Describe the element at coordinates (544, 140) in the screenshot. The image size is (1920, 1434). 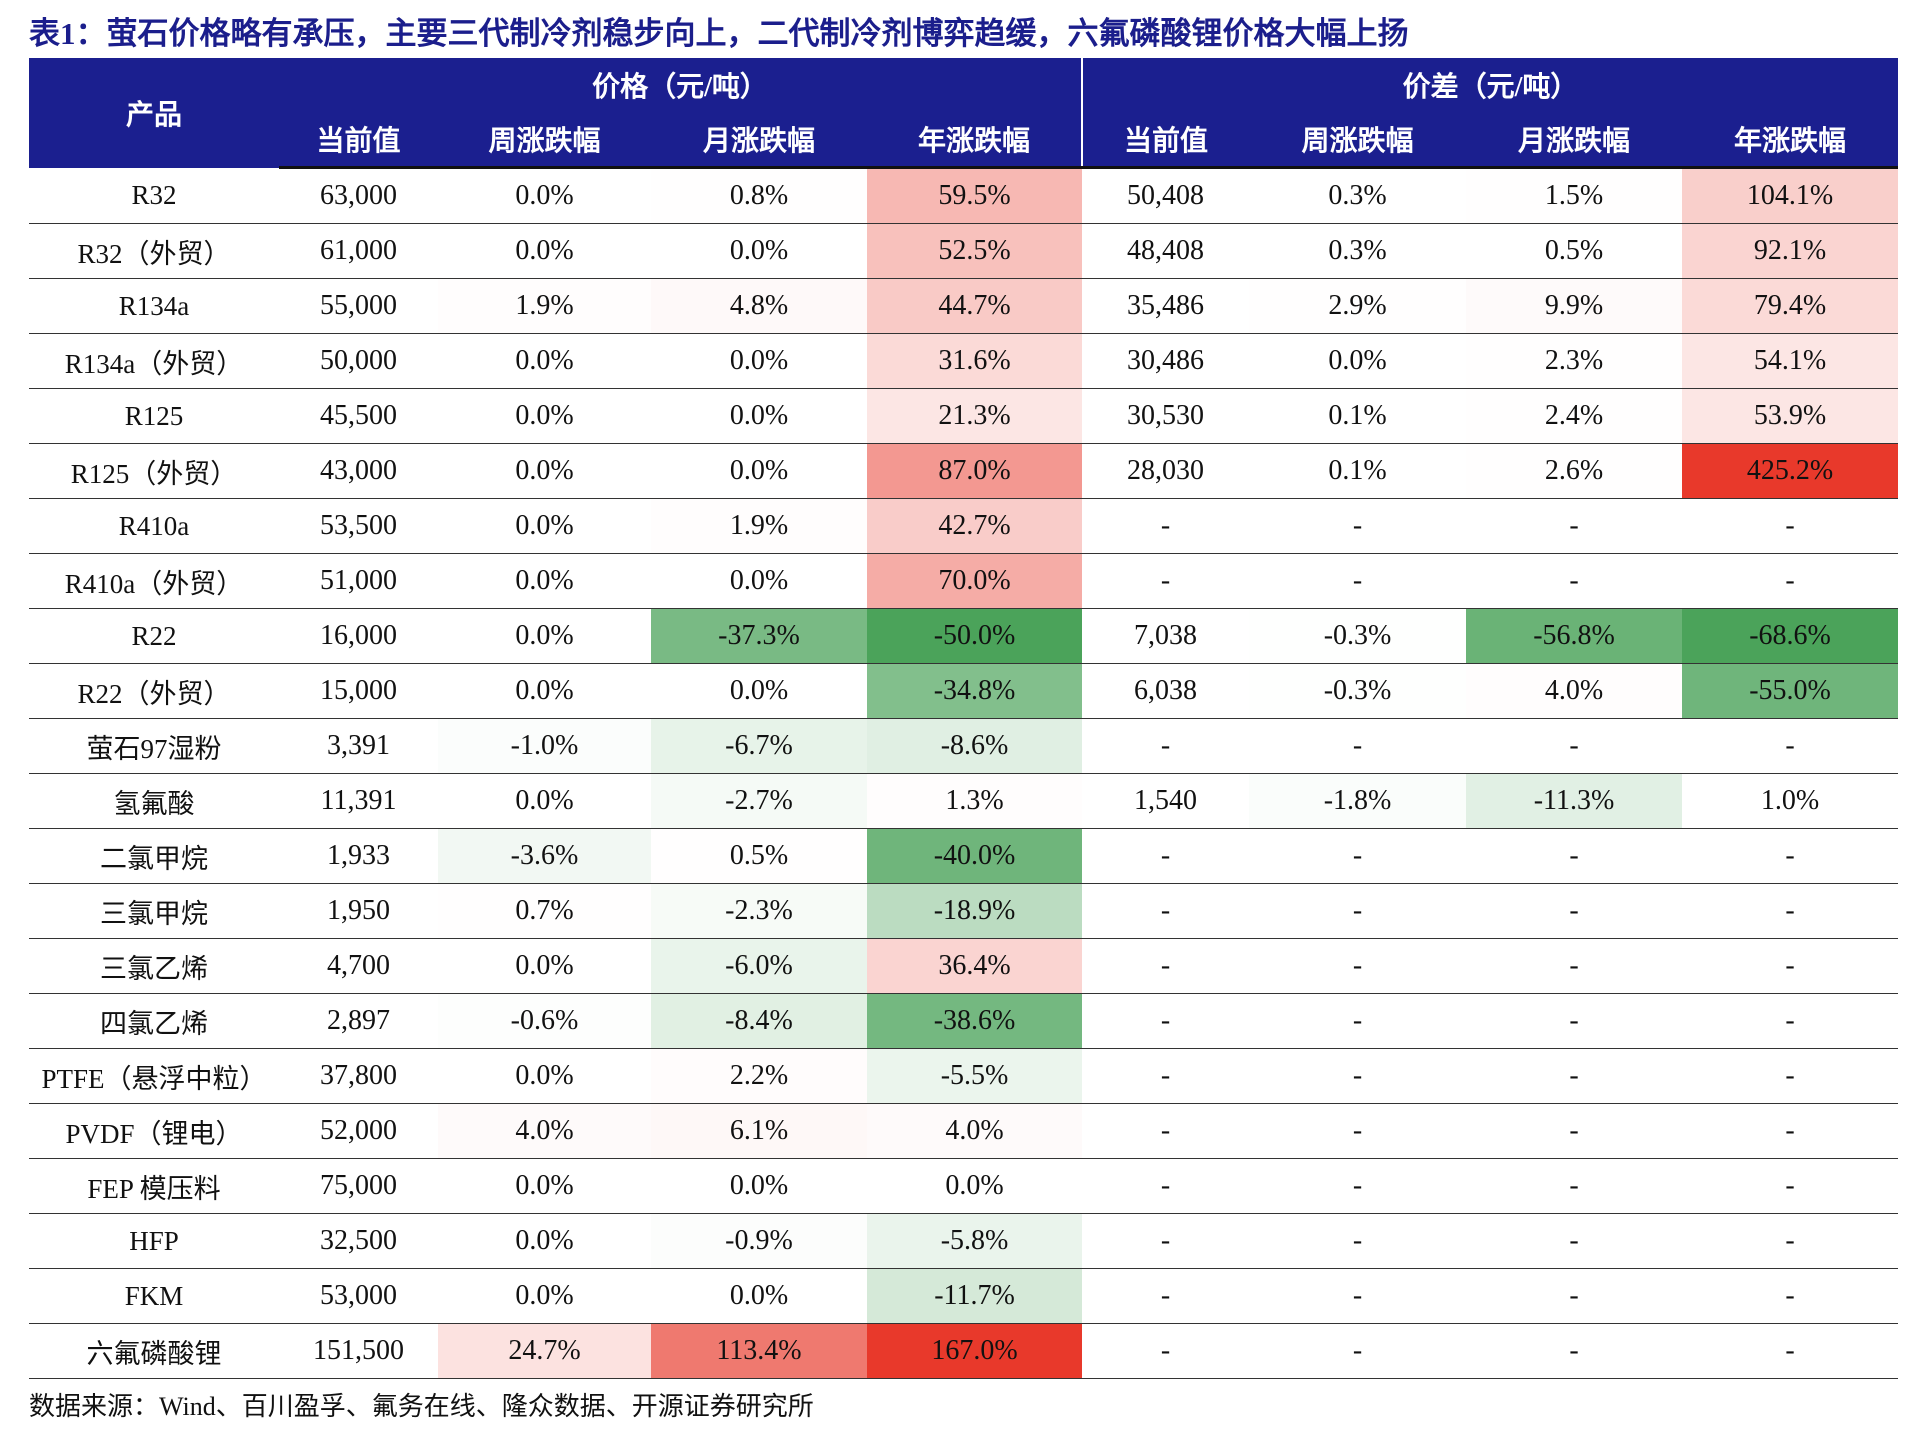
I see `sub-header: 周涨跌幅` at that location.